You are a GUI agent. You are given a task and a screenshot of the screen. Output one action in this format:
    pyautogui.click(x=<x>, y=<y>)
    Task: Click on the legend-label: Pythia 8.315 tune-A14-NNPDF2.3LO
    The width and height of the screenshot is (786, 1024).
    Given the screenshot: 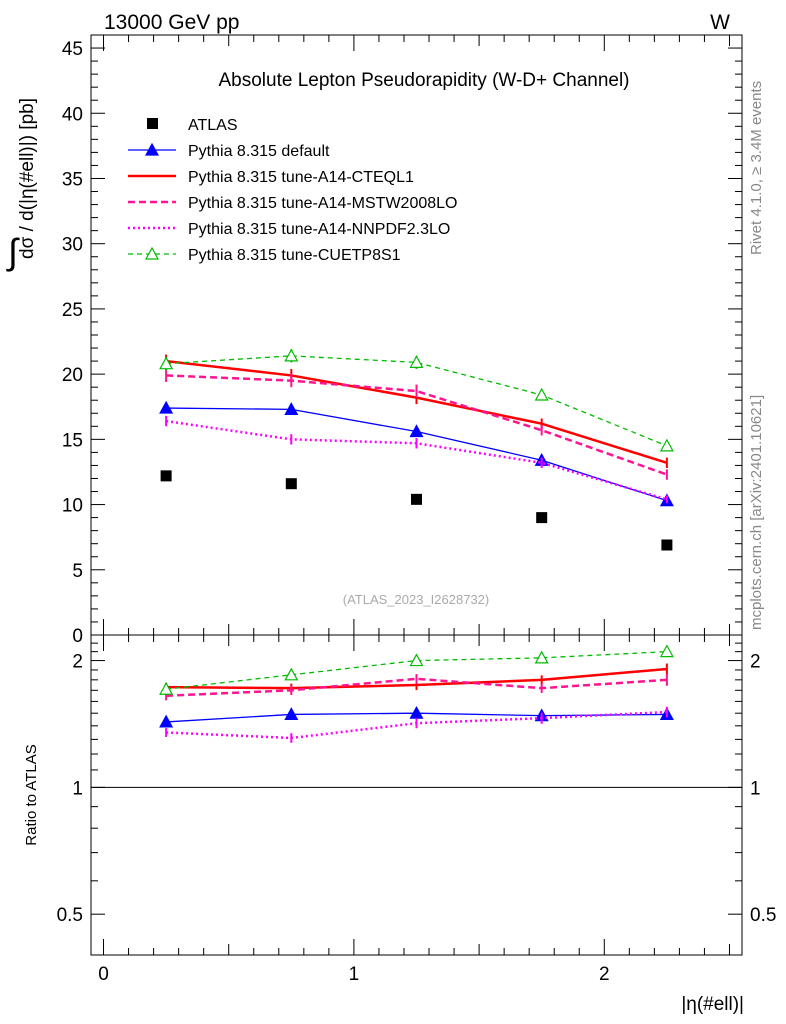 What is the action you would take?
    pyautogui.click(x=319, y=229)
    